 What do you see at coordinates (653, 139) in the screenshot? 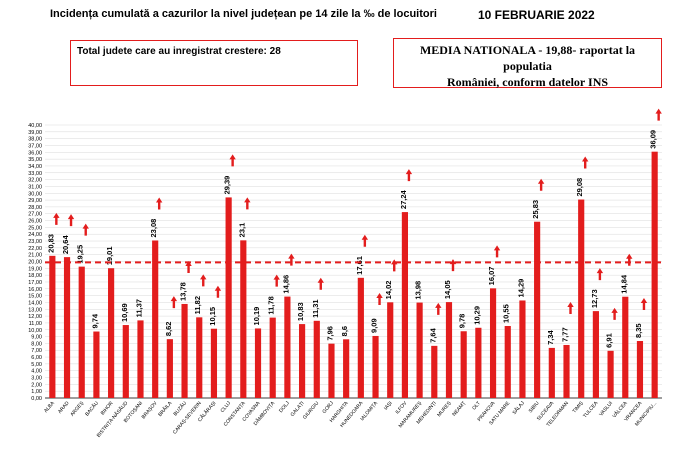
I see `data-label: 36,09` at bounding box center [653, 139].